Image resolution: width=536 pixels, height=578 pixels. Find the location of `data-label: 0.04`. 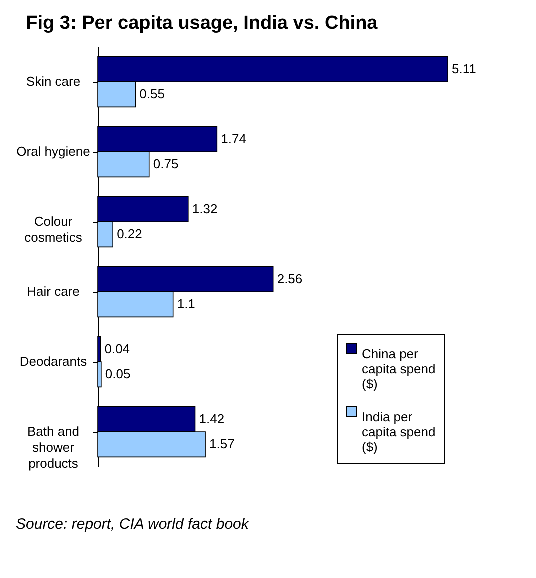

data-label: 0.04 is located at coordinates (117, 348).